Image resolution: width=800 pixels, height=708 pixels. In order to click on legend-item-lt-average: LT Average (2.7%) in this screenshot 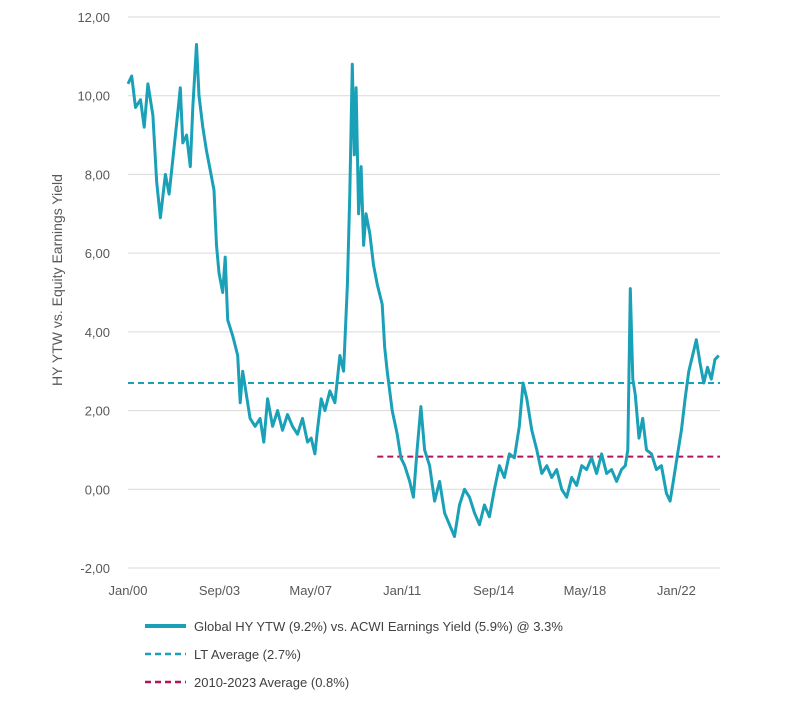, I will do `click(247, 654)`.